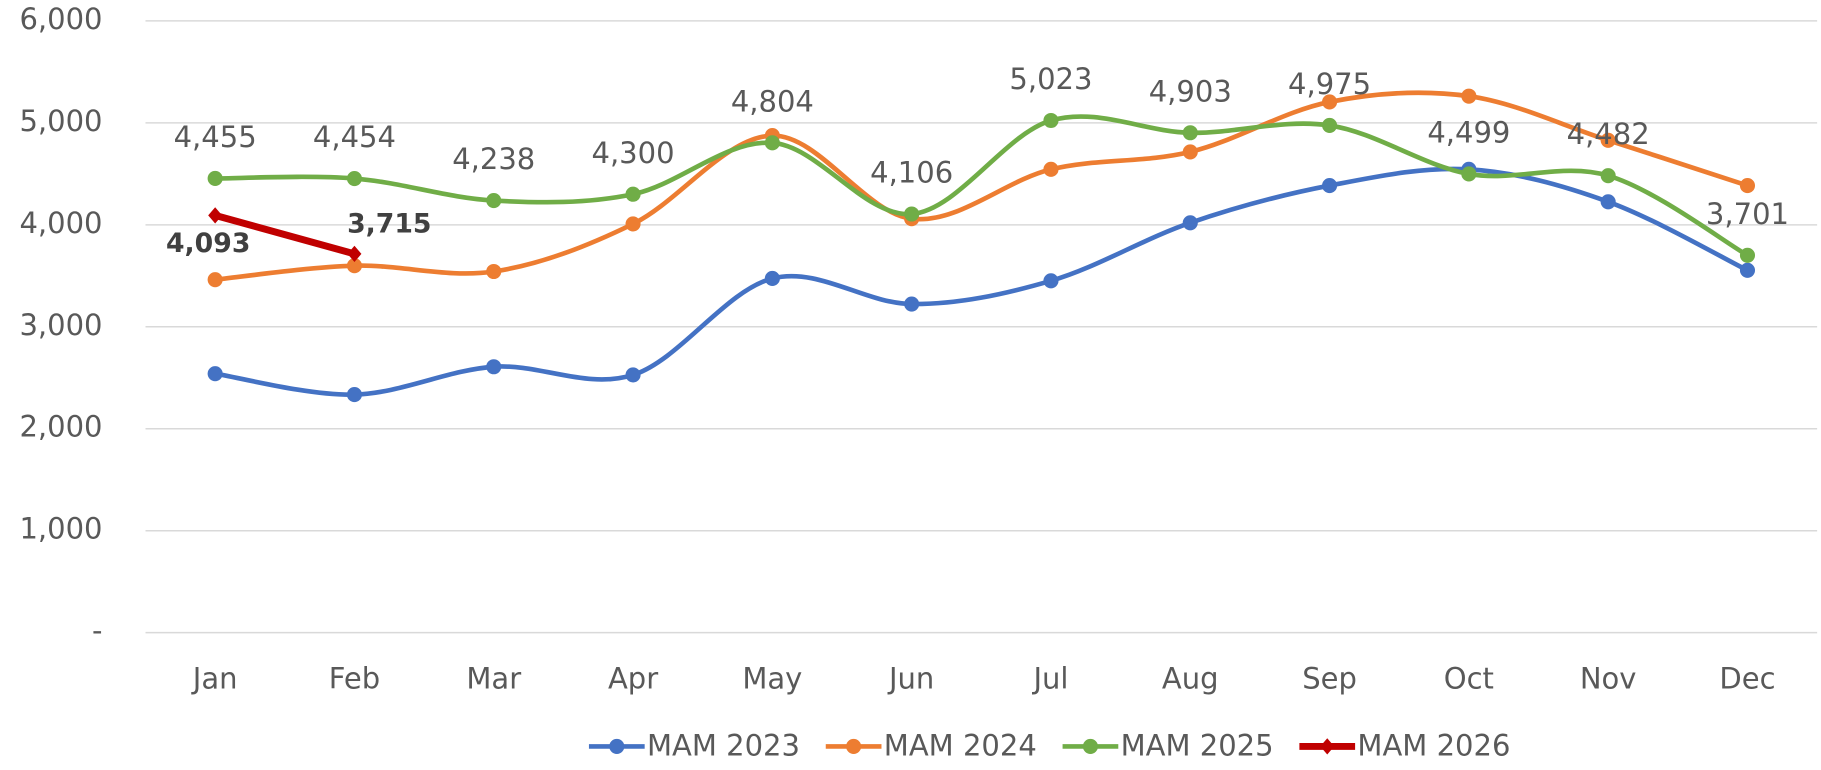 The image size is (1821, 770). I want to click on y-tick-label: 5,000, so click(60, 121).